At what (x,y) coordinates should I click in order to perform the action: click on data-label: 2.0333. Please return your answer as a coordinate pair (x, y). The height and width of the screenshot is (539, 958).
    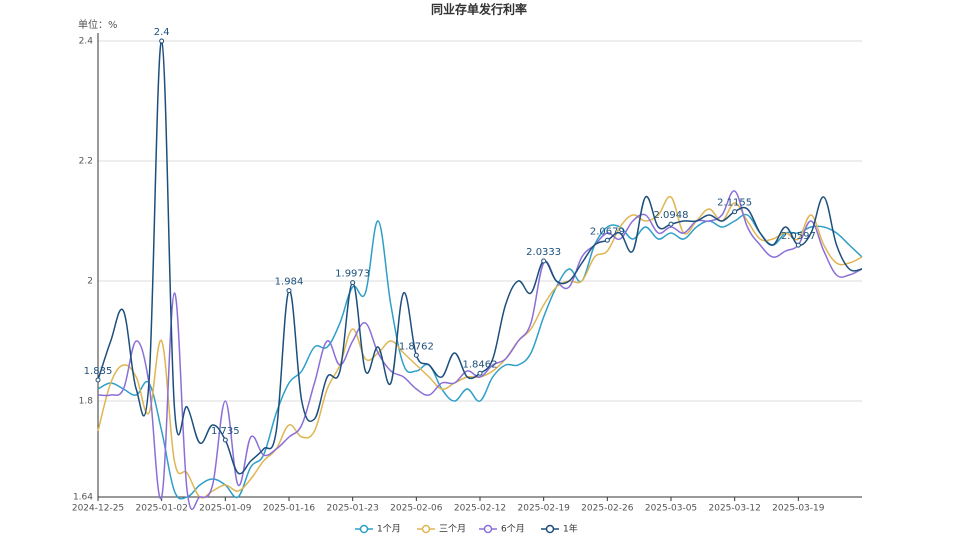
    Looking at the image, I should click on (543, 252).